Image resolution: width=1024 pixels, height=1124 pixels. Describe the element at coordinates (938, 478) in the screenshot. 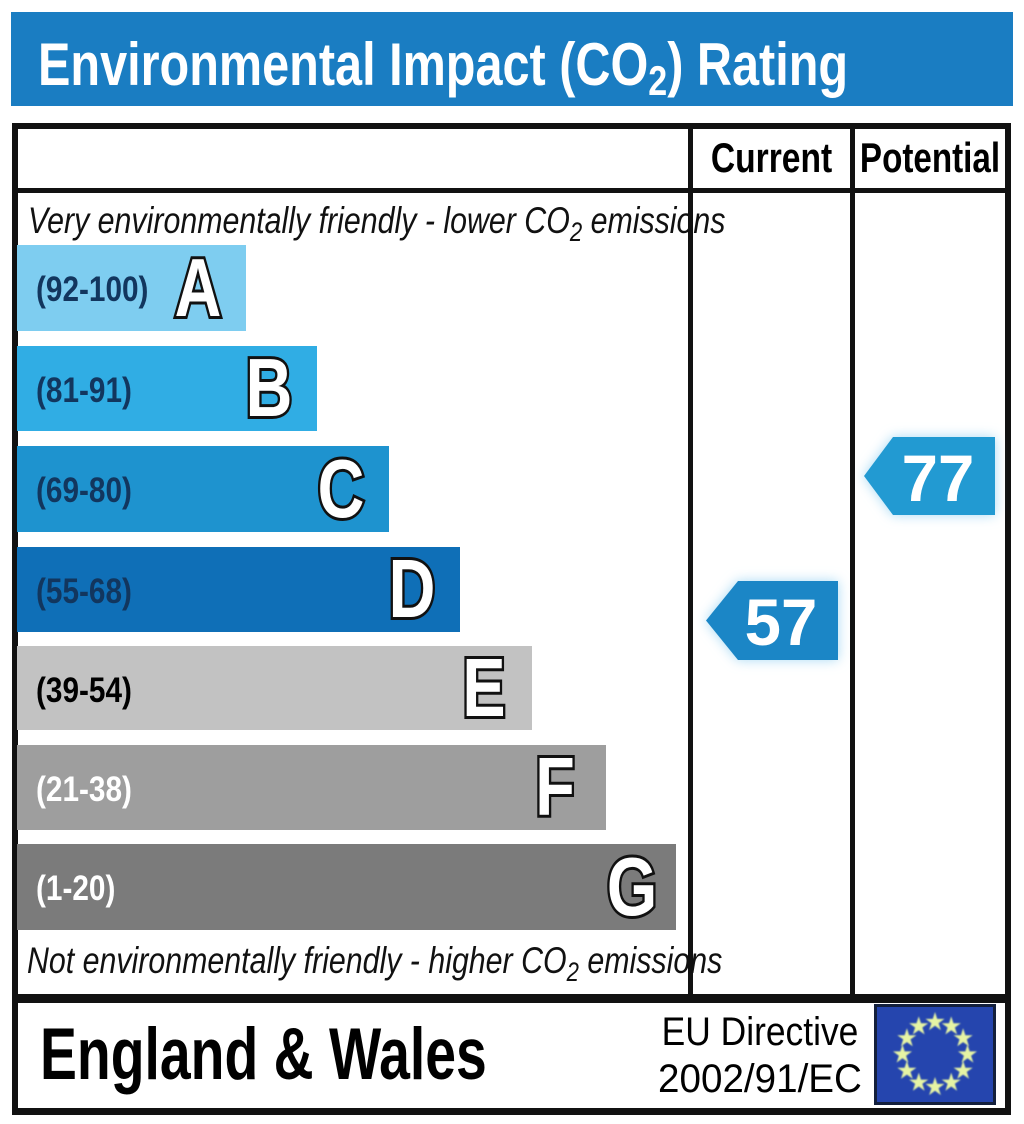

I see `svg-text: 77` at that location.